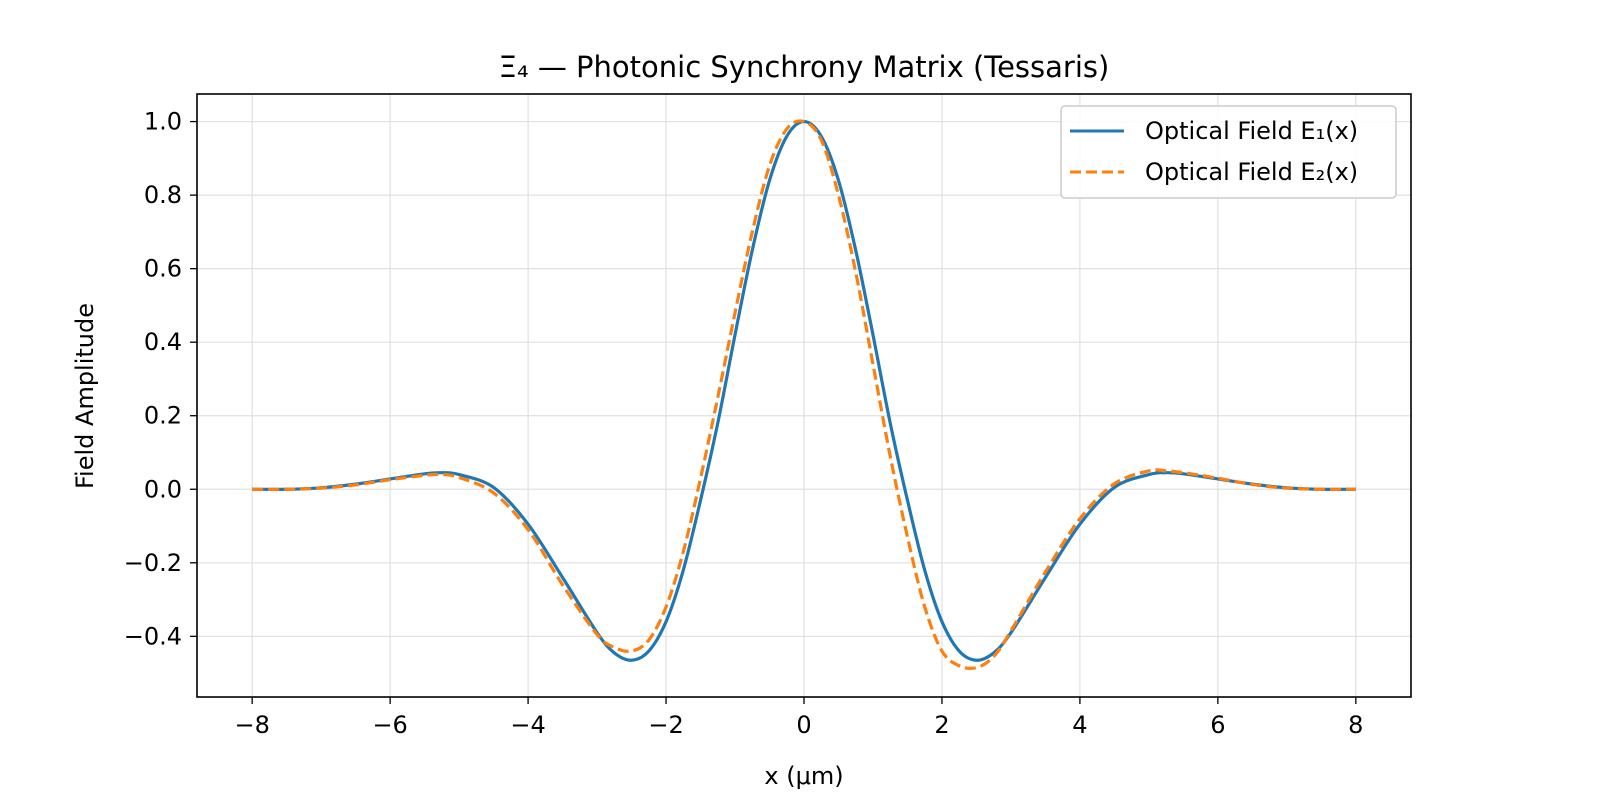 The image size is (1600, 800). What do you see at coordinates (153, 563) in the screenshot?
I see `y-tick-label: −0.2` at bounding box center [153, 563].